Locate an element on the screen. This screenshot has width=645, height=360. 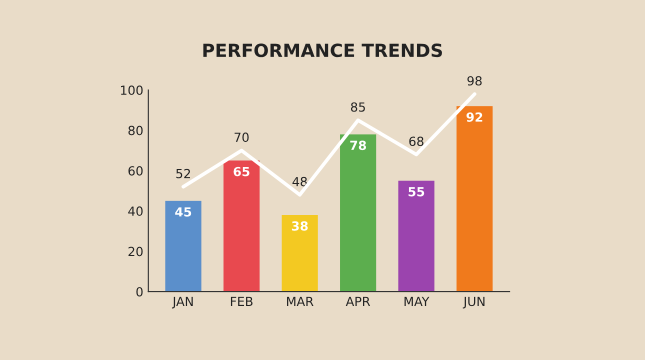
y-tick-label: 0 is located at coordinates (139, 292).